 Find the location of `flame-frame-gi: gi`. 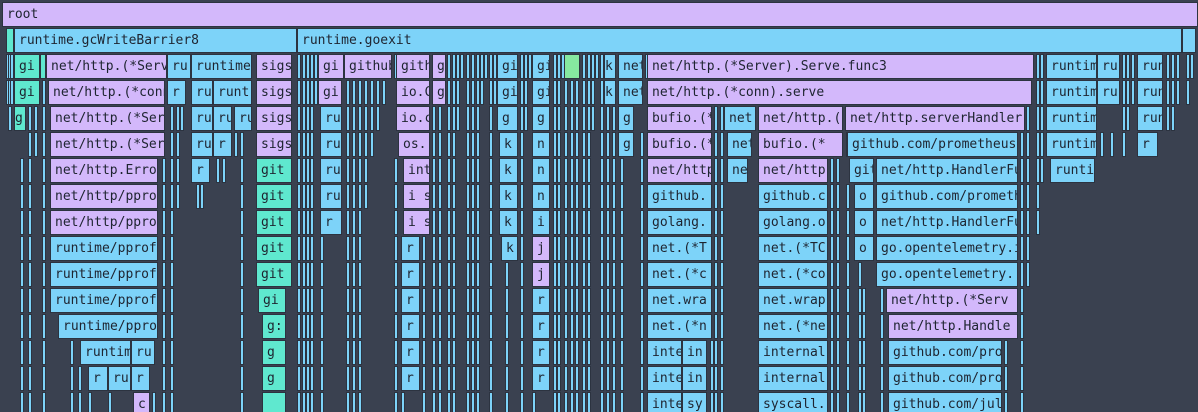

flame-frame-gi: gi is located at coordinates (27, 92).